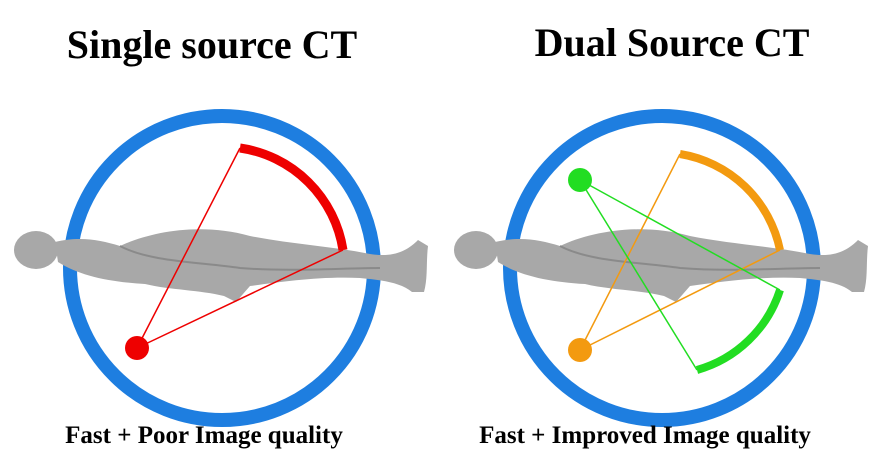 Image resolution: width=875 pixels, height=458 pixels. What do you see at coordinates (645, 435) in the screenshot?
I see `panel-caption: Fast + Improved Image quality` at bounding box center [645, 435].